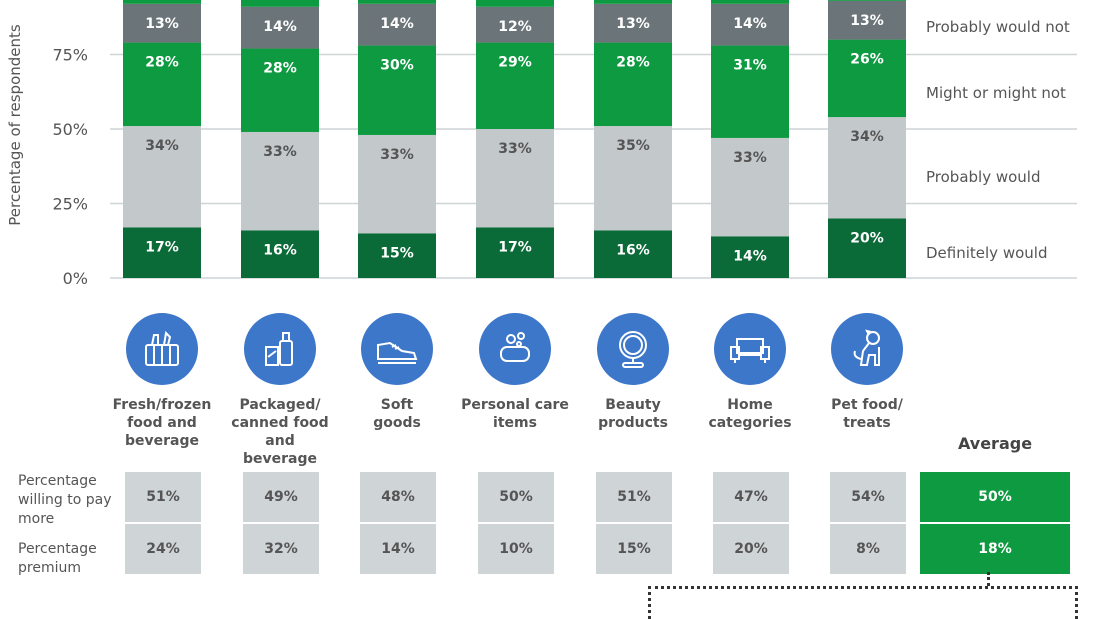 This screenshot has height=619, width=1095. Describe the element at coordinates (986, 253) in the screenshot. I see `legend-entry: Definitely would` at that location.